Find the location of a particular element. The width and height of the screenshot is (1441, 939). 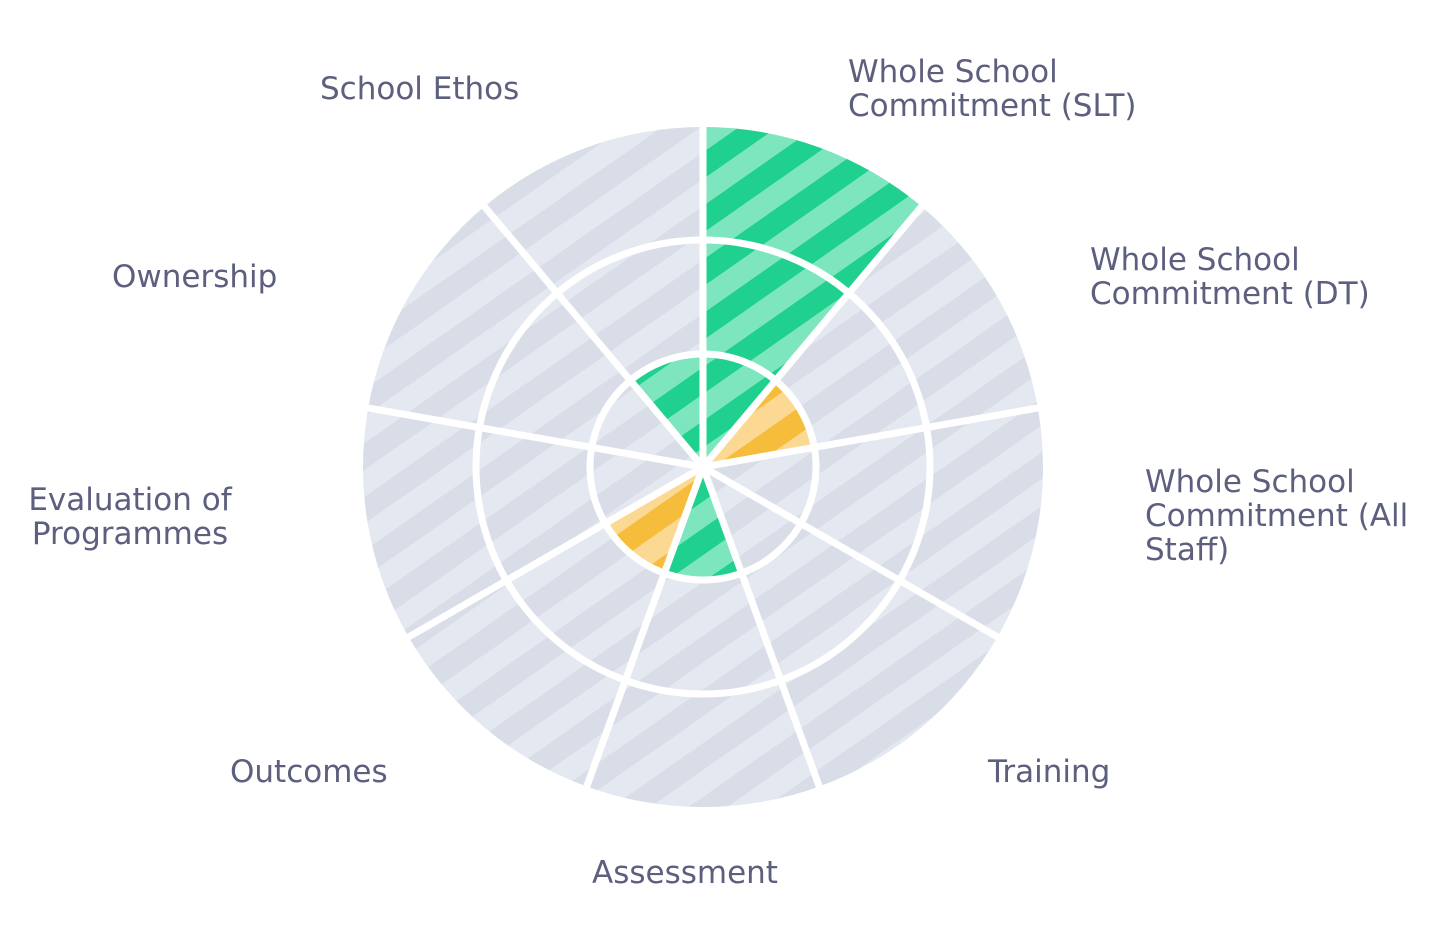

label-line: Commitment (All is located at coordinates (1277, 516).